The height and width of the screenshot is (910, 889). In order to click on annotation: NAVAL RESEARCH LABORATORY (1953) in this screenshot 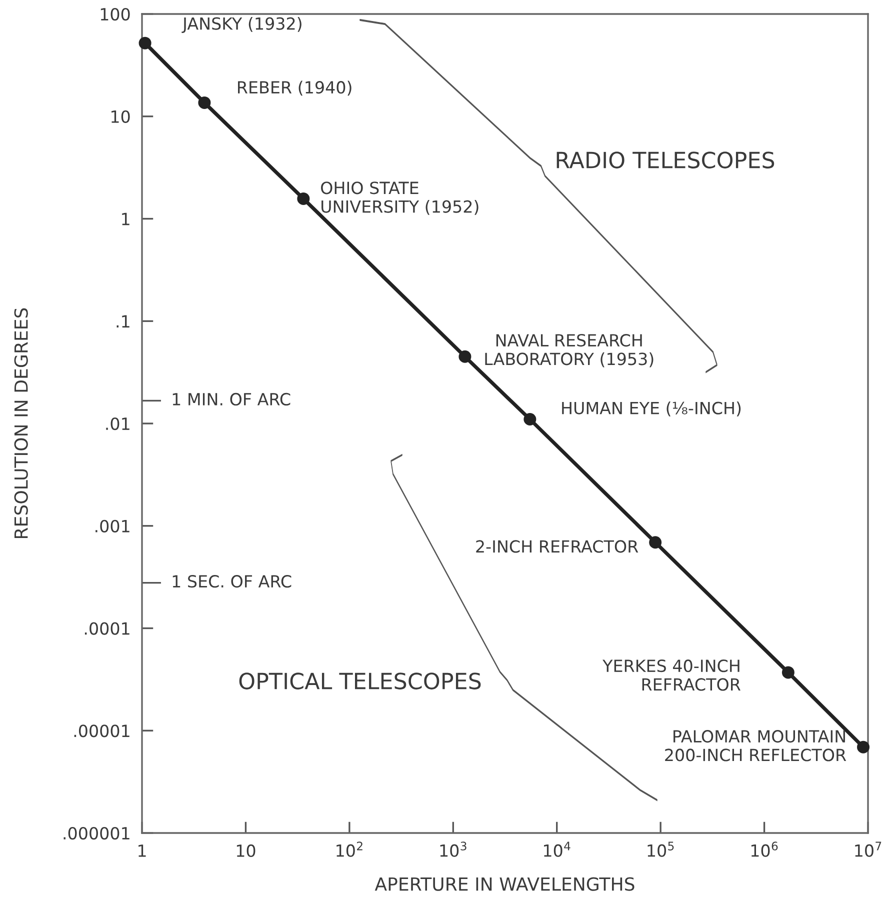, I will do `click(569, 351)`.